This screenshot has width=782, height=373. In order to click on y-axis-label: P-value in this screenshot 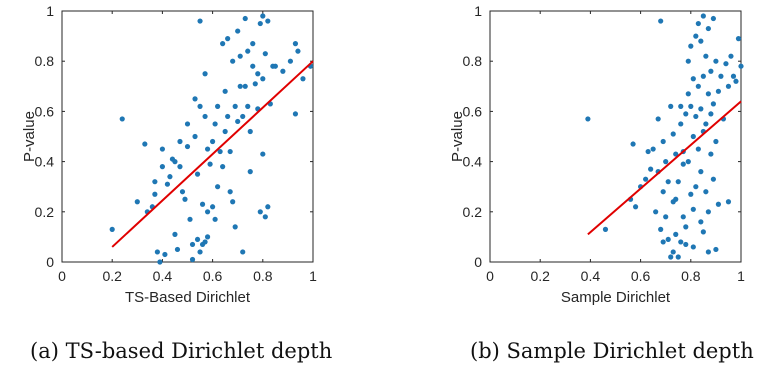, I will do `click(29, 136)`.